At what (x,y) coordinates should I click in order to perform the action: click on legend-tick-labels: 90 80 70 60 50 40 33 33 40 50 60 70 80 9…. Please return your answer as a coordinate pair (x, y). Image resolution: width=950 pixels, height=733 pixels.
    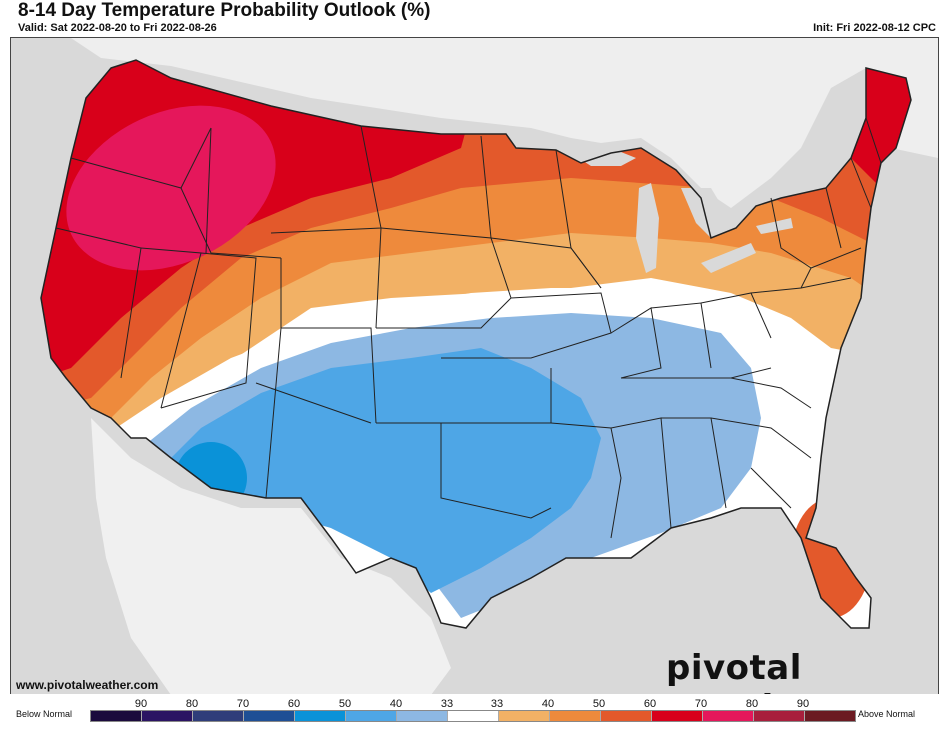
    Looking at the image, I should click on (475, 704).